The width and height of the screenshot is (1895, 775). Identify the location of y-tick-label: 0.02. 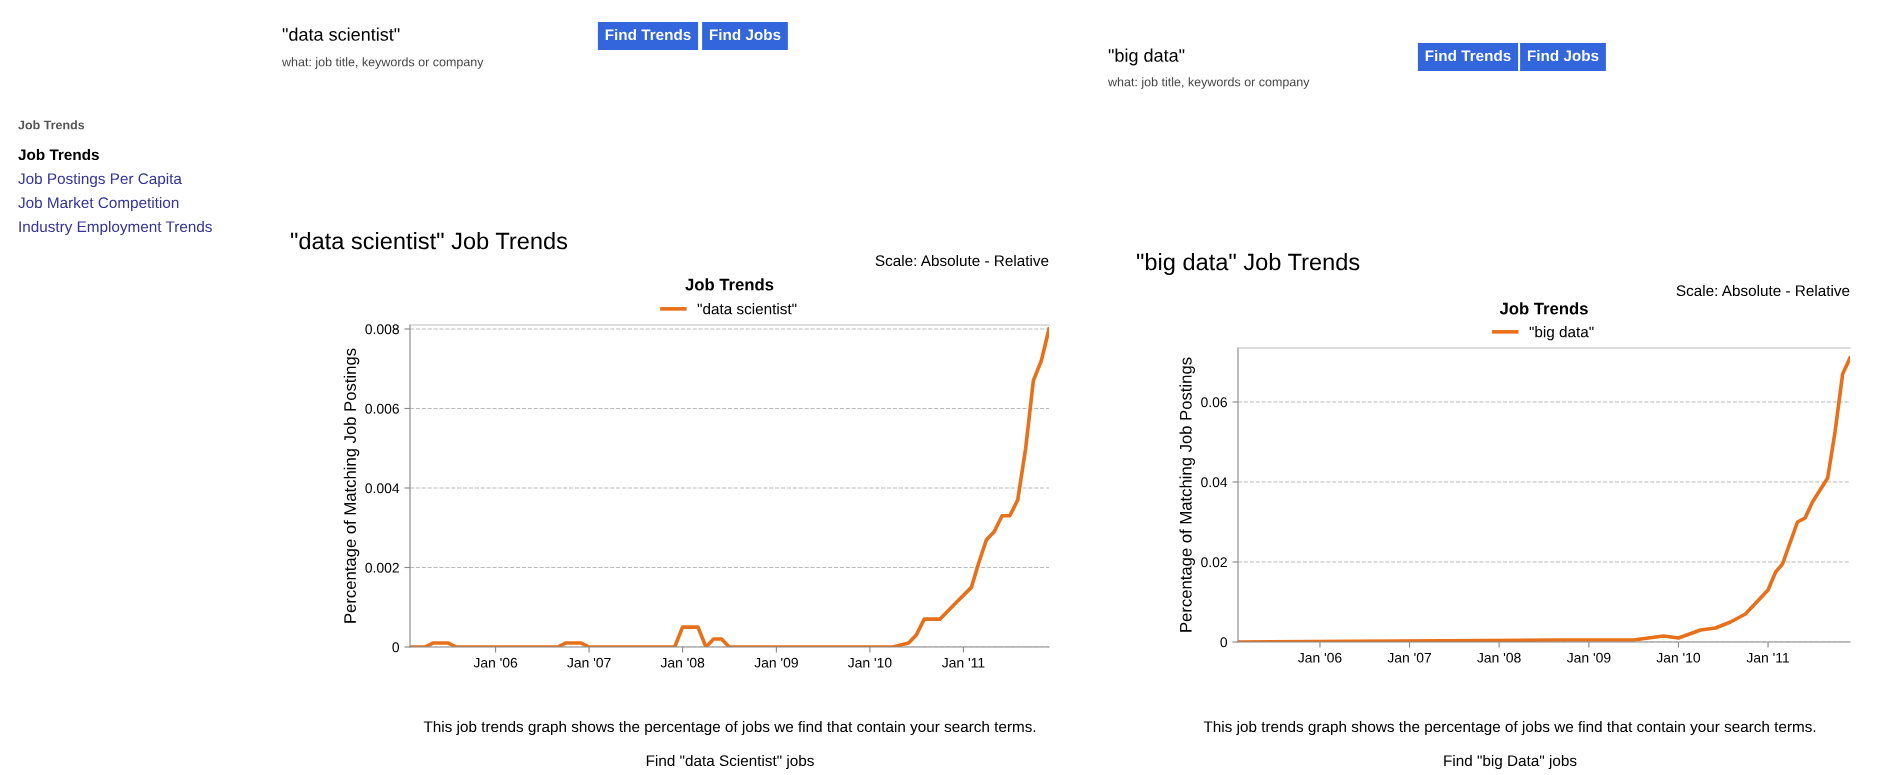
(1214, 562).